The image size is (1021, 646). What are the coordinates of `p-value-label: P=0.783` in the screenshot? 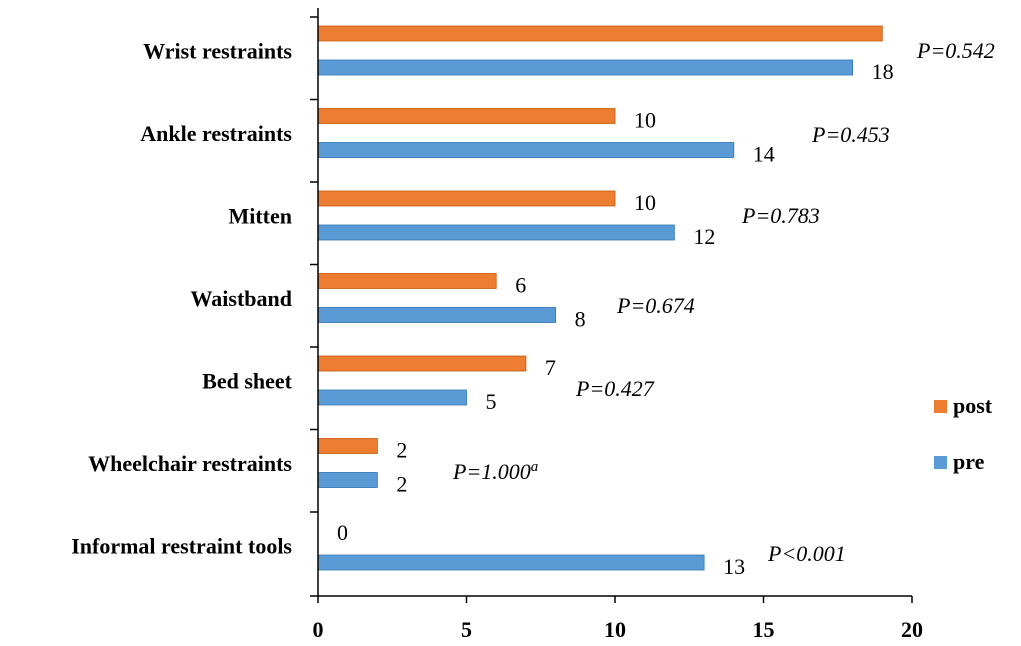 It's located at (780, 215).